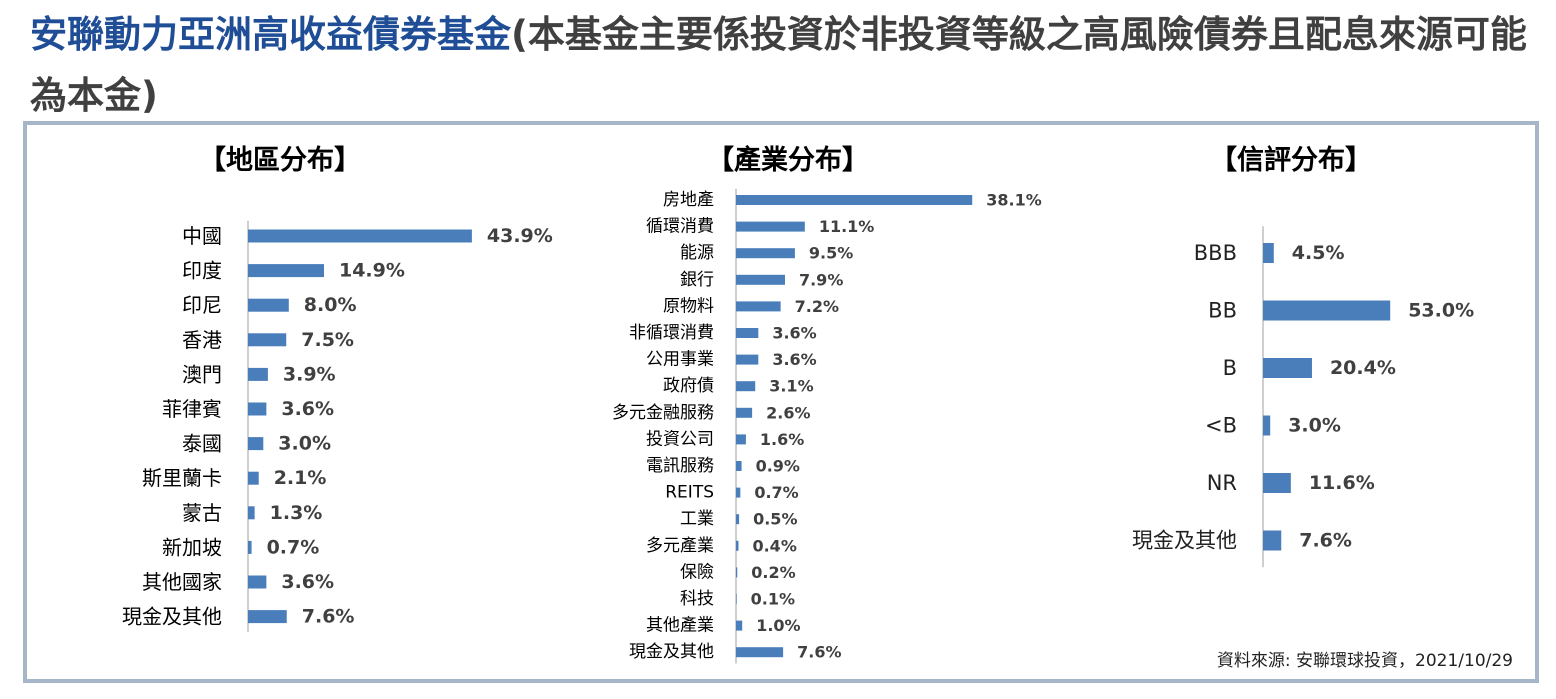 This screenshot has width=1556, height=699. What do you see at coordinates (182, 478) in the screenshot?
I see `region-category-label: 斯里蘭卡` at bounding box center [182, 478].